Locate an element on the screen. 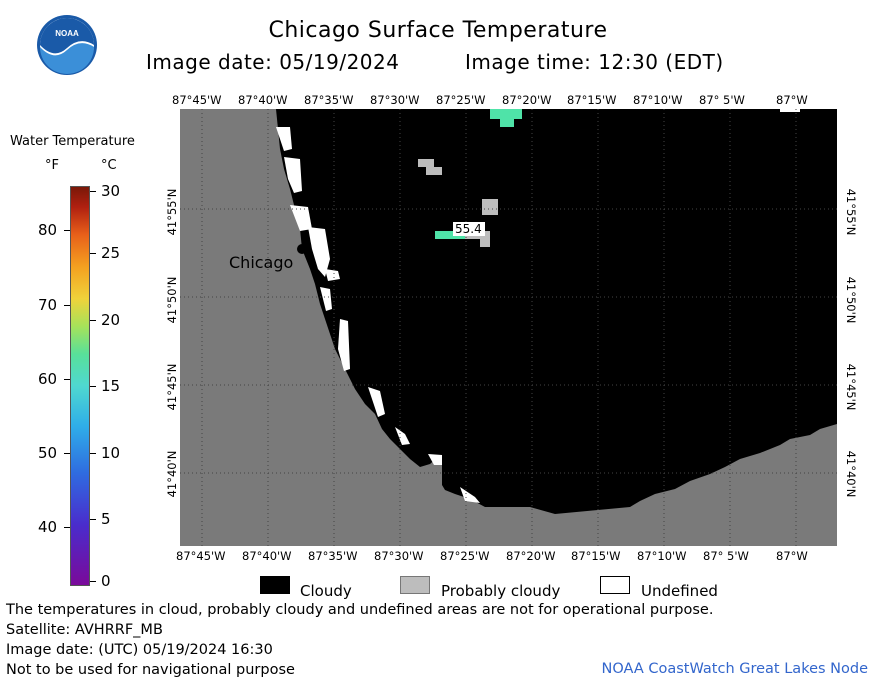 Image resolution: width=876 pixels, height=687 pixels. lon-label-top: 87°W is located at coordinates (792, 100).